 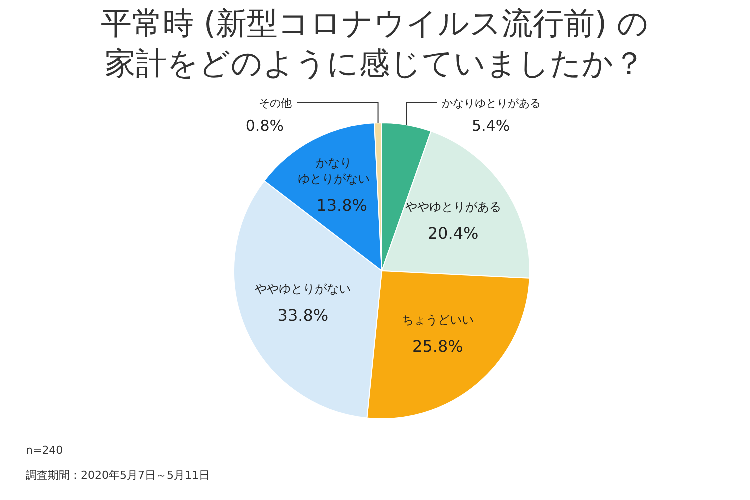 I want to click on slice-label: かなりゆとりがある, so click(x=491, y=103).